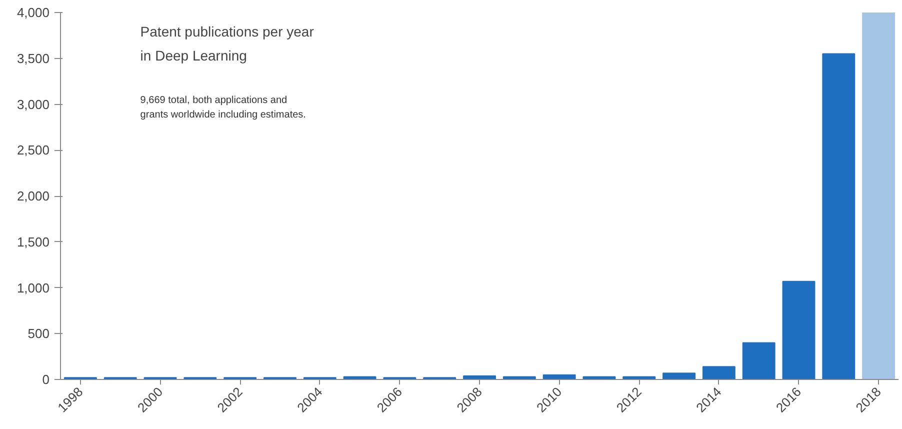 The width and height of the screenshot is (902, 429). I want to click on y-tick-label: 2,000, so click(33, 196).